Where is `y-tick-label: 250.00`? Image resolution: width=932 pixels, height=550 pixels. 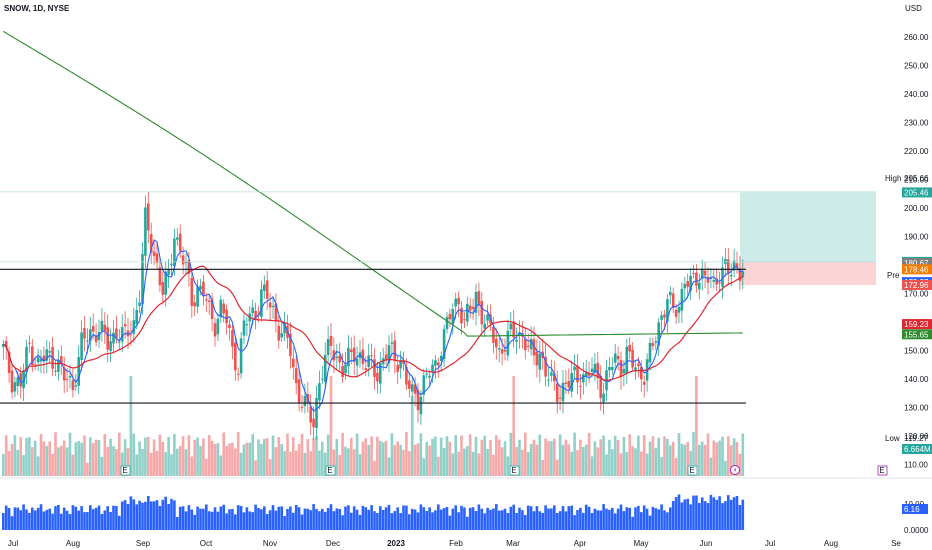
y-tick-label: 250.00 is located at coordinates (916, 66).